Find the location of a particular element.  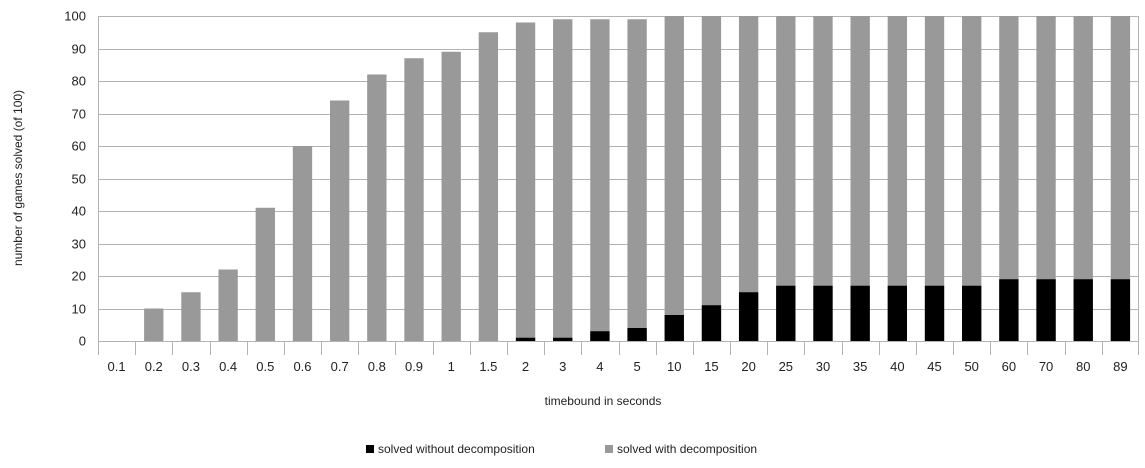

bar-with-decomposition-0.4 is located at coordinates (228, 305).